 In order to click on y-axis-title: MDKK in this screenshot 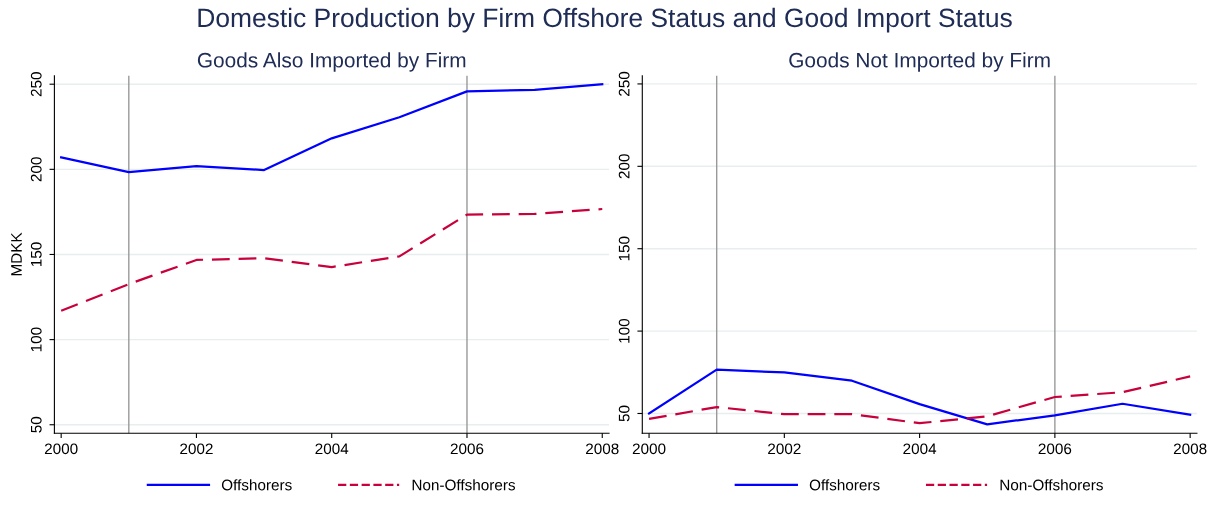, I will do `click(16, 254)`.